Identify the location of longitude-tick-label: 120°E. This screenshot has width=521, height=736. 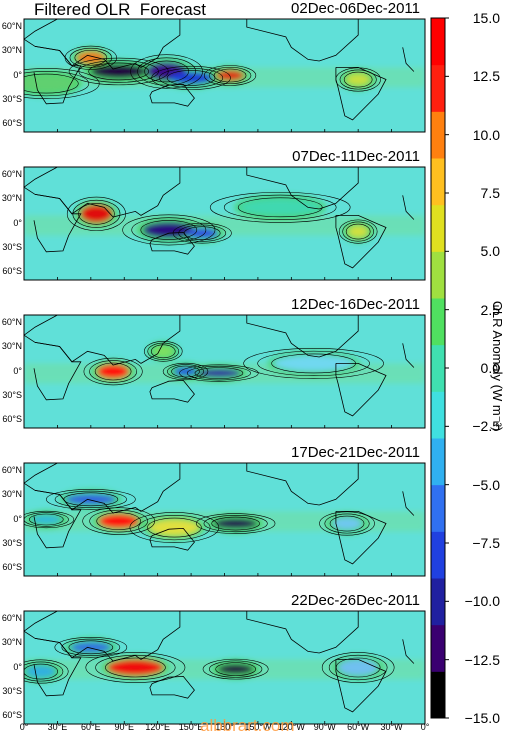
(157, 727).